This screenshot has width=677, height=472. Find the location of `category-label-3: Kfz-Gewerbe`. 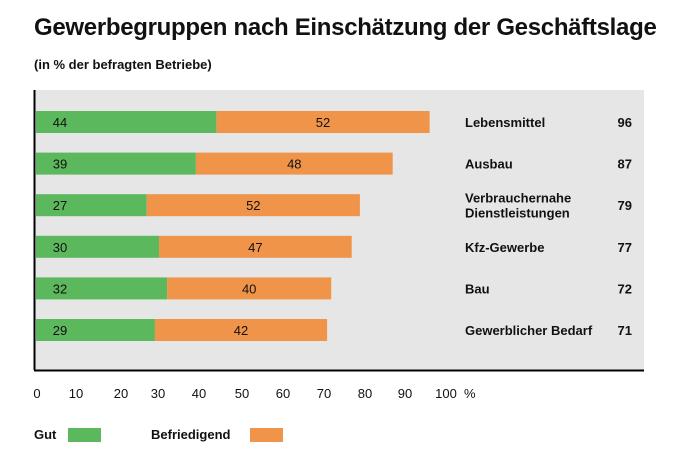

category-label-3: Kfz-Gewerbe is located at coordinates (504, 247).